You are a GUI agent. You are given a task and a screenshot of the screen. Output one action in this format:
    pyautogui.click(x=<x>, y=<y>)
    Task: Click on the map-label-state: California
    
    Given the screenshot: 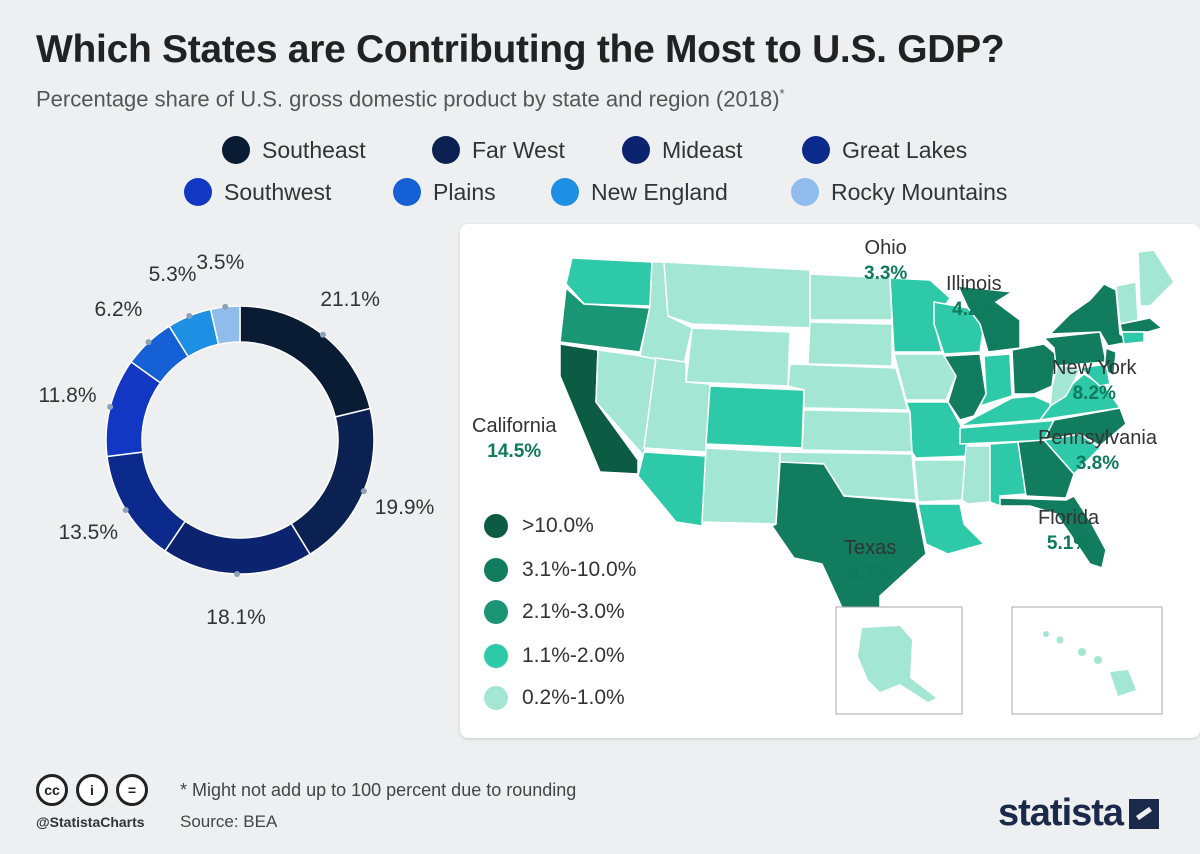 What is the action you would take?
    pyautogui.click(x=514, y=426)
    